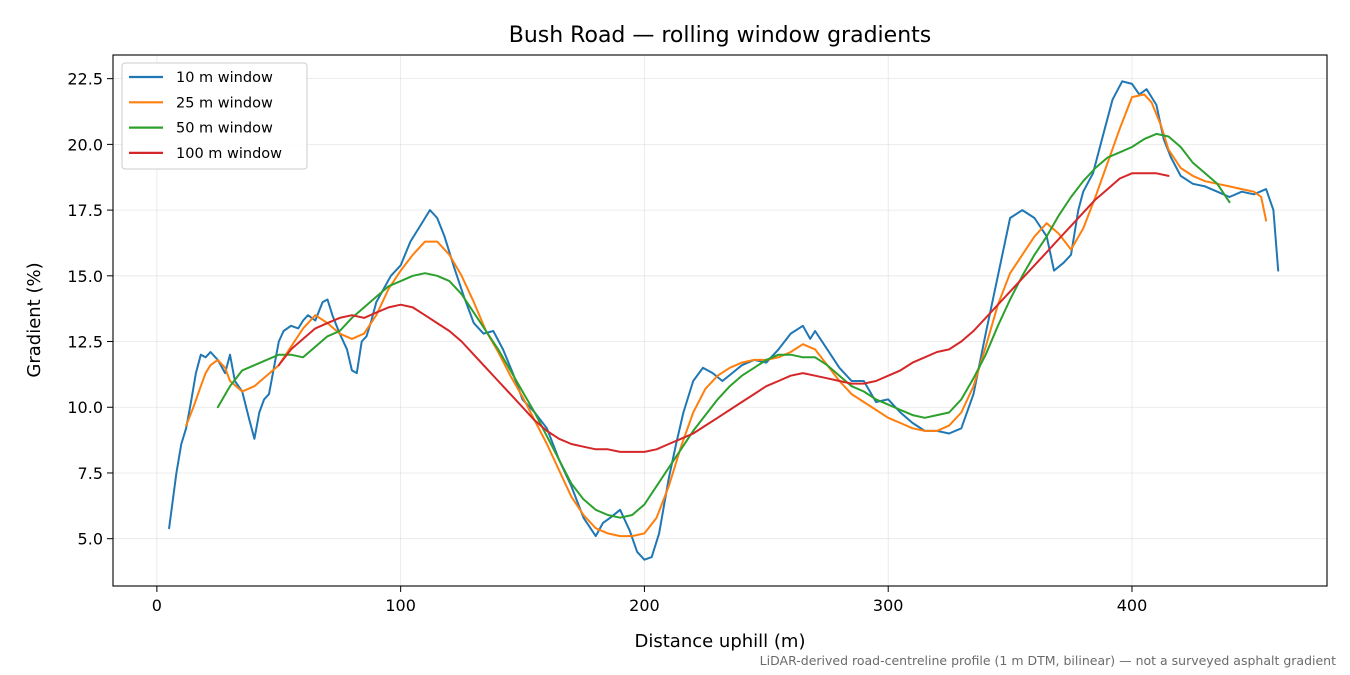 This screenshot has width=1350, height=675. I want to click on legend-box, so click(214, 116).